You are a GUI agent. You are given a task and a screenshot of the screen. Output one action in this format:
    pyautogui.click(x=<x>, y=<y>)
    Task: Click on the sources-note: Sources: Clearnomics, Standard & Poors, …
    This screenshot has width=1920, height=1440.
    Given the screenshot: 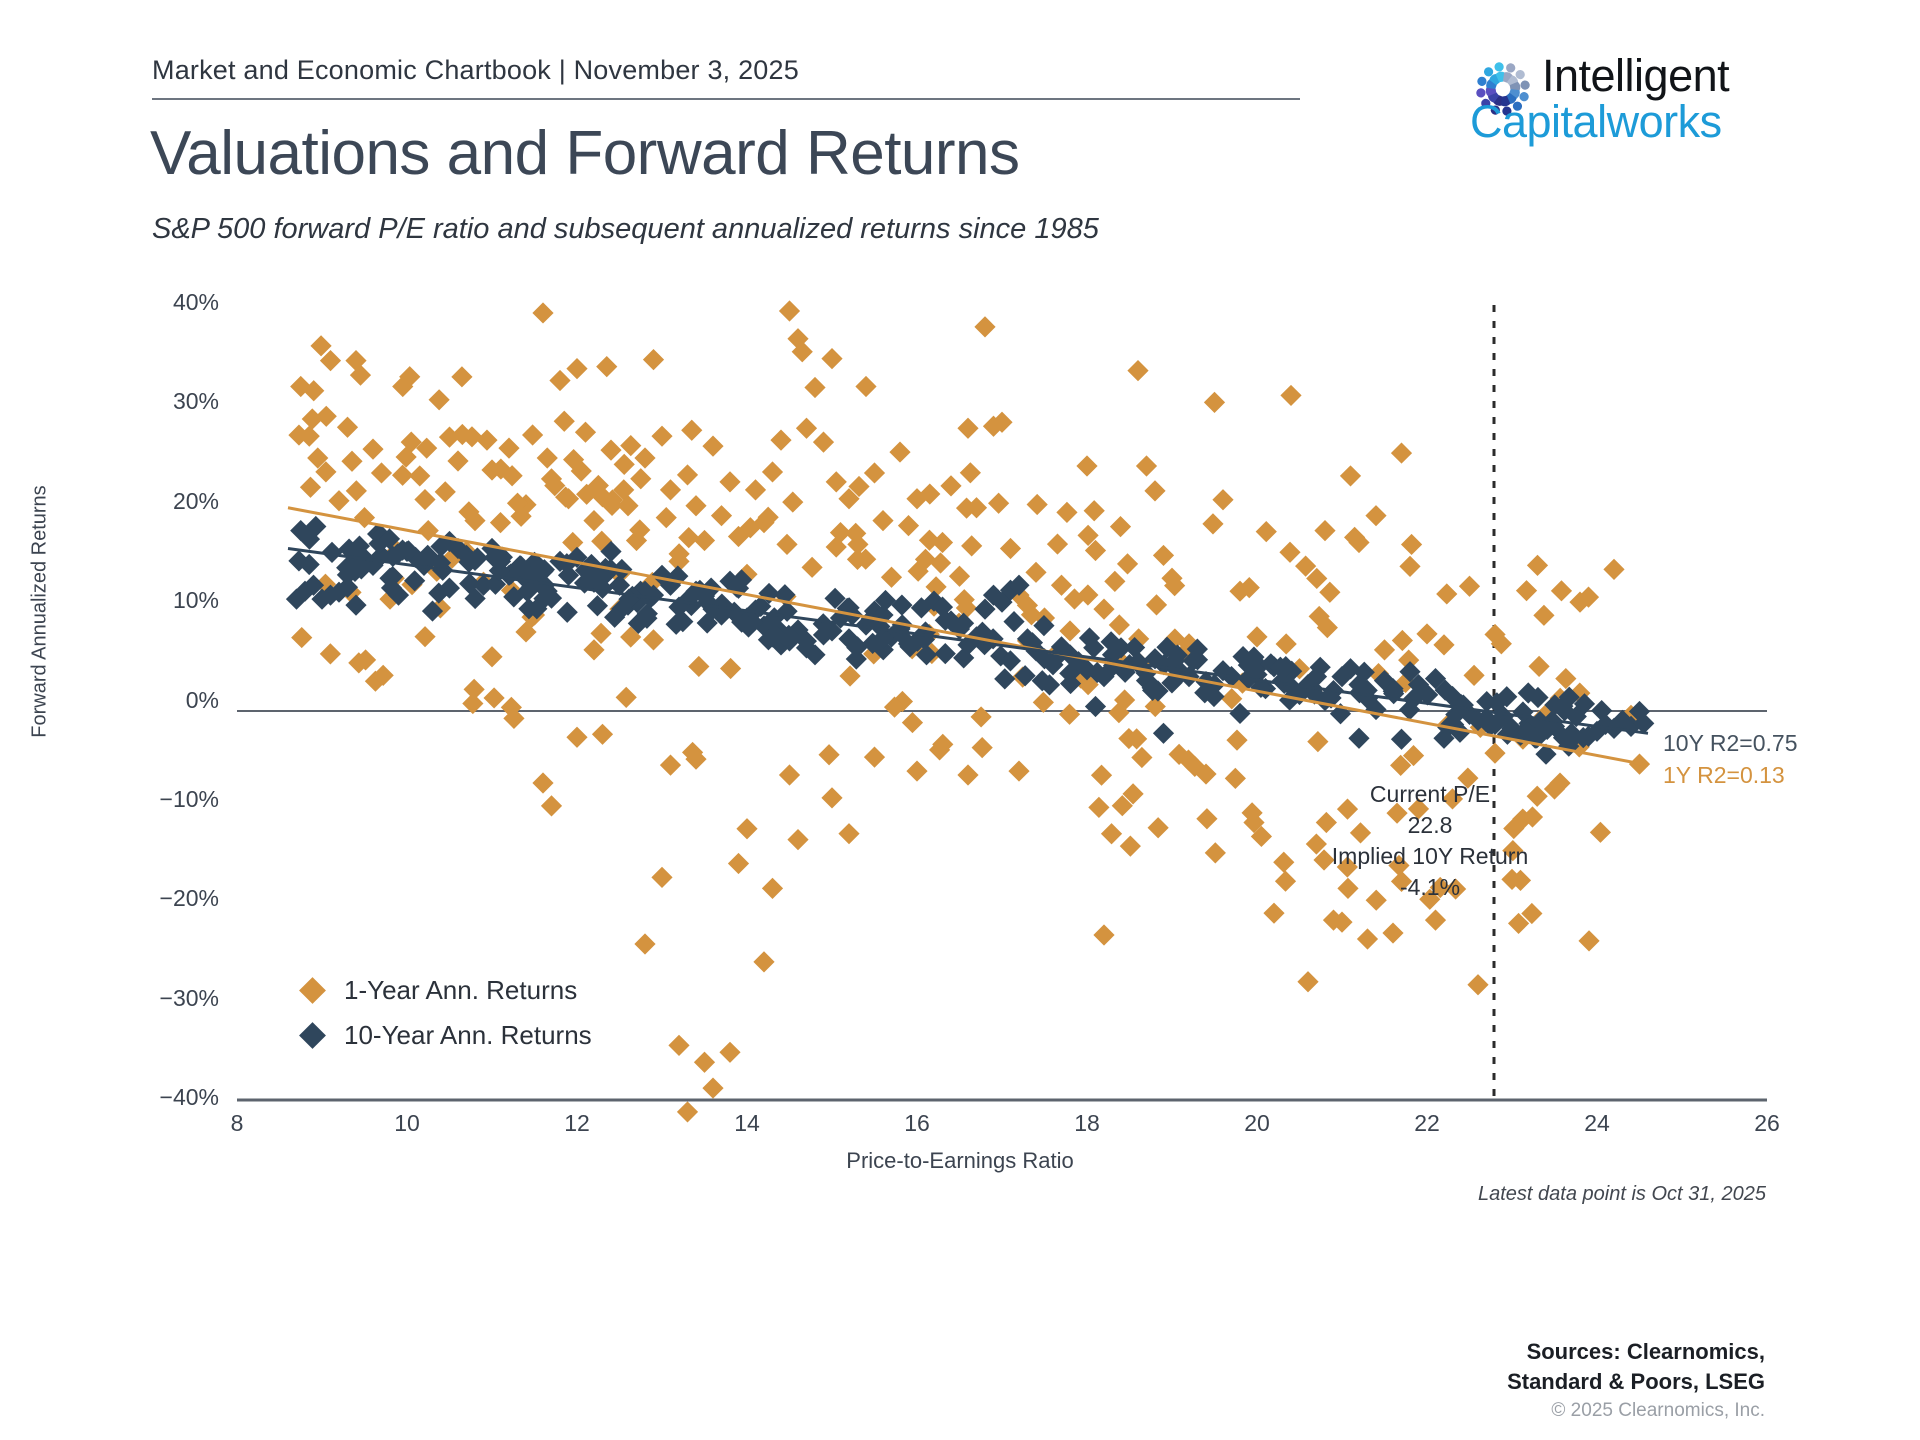 What is the action you would take?
    pyautogui.click(x=1636, y=1367)
    